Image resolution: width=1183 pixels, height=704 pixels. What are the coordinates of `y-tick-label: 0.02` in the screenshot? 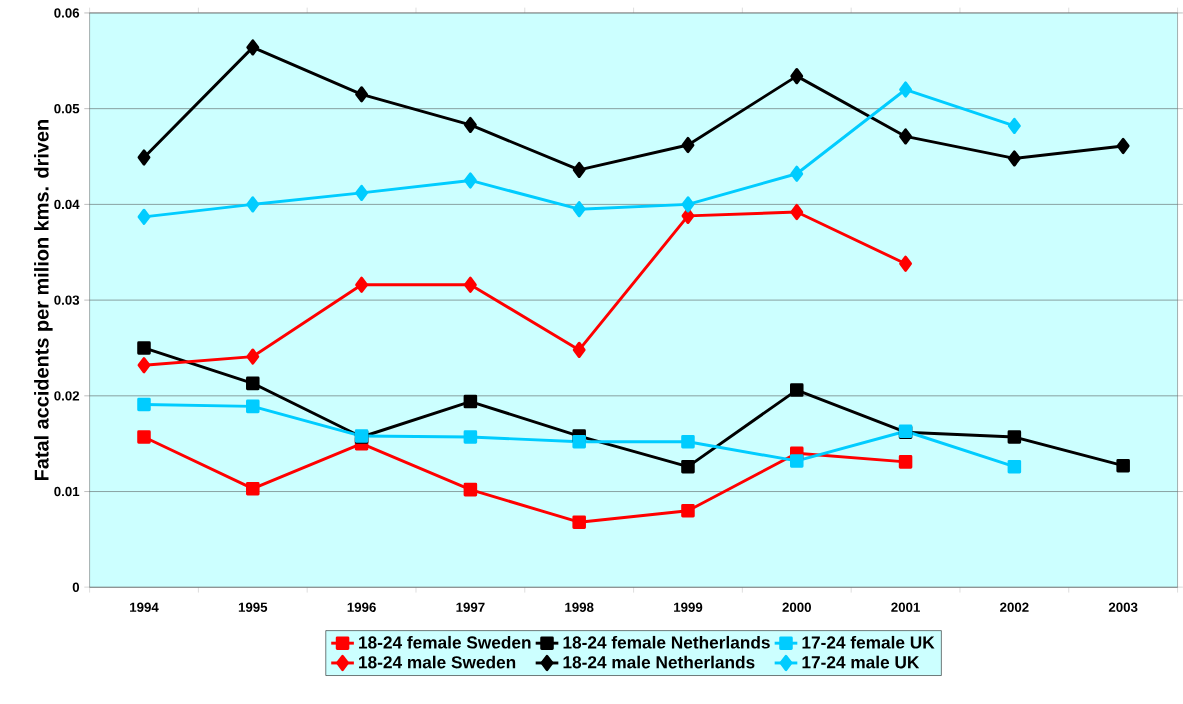 It's located at (67, 396).